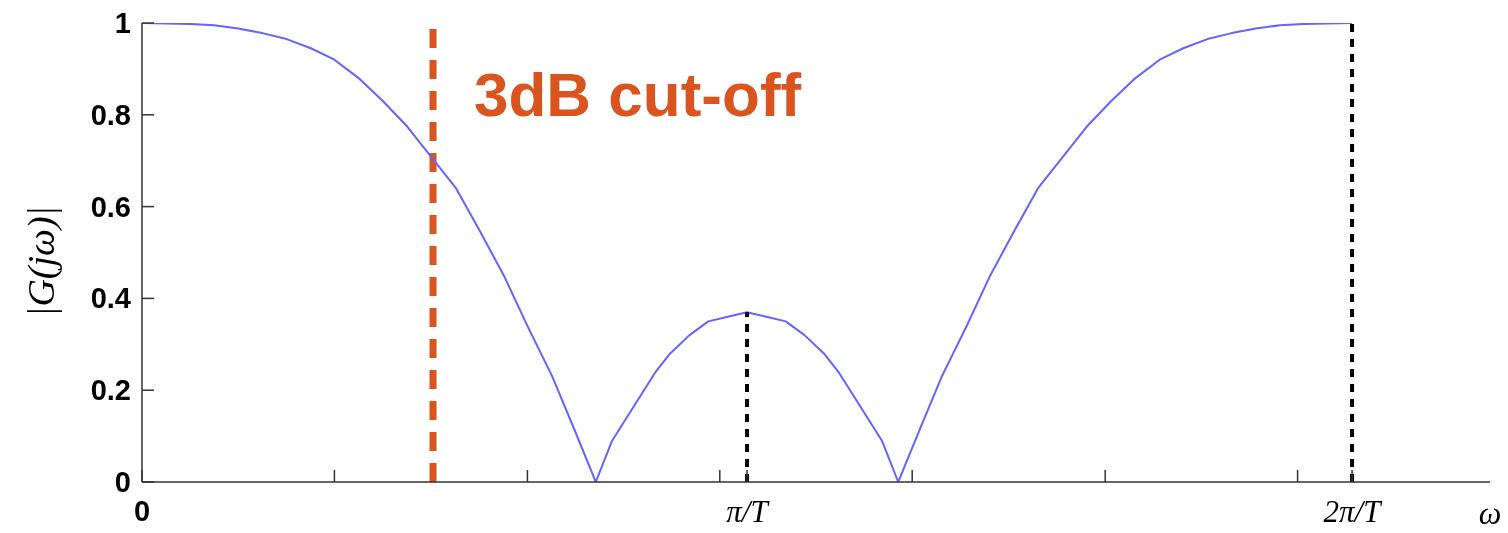 The height and width of the screenshot is (533, 1508). I want to click on x-axis-title: ω, so click(1490, 513).